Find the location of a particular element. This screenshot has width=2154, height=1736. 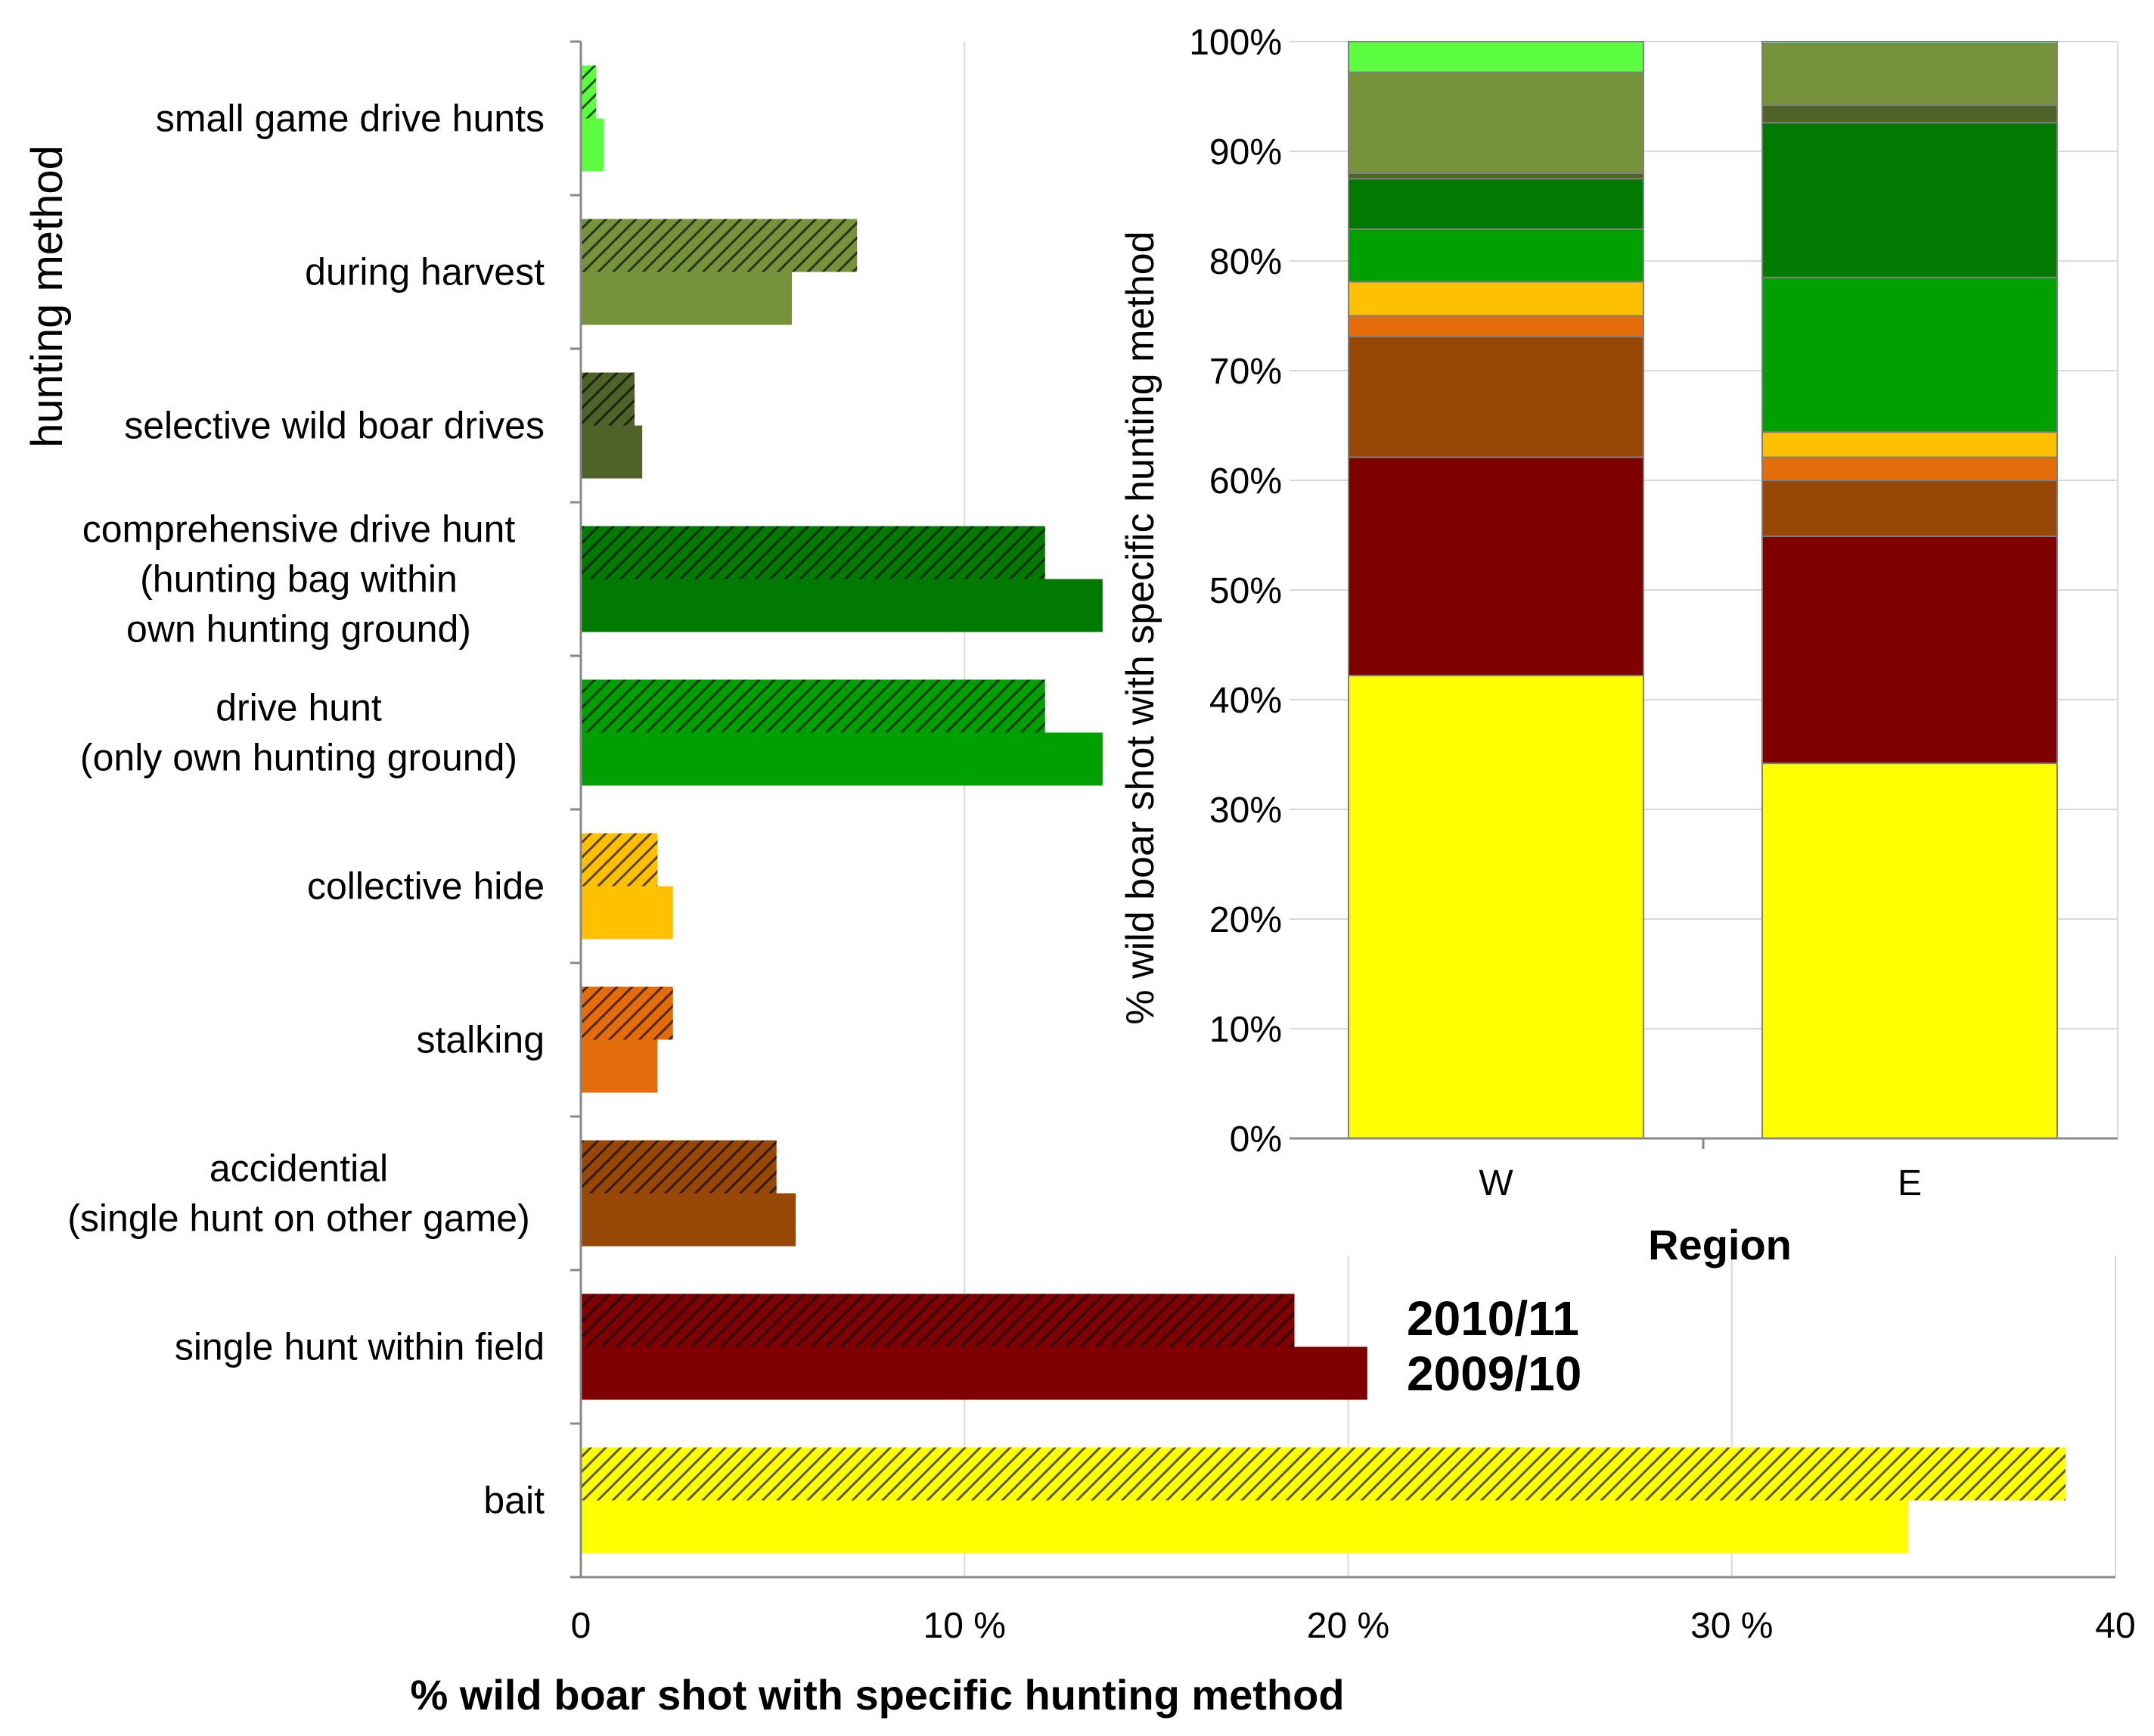

inset-x-axis-title: Region is located at coordinates (1720, 1245).